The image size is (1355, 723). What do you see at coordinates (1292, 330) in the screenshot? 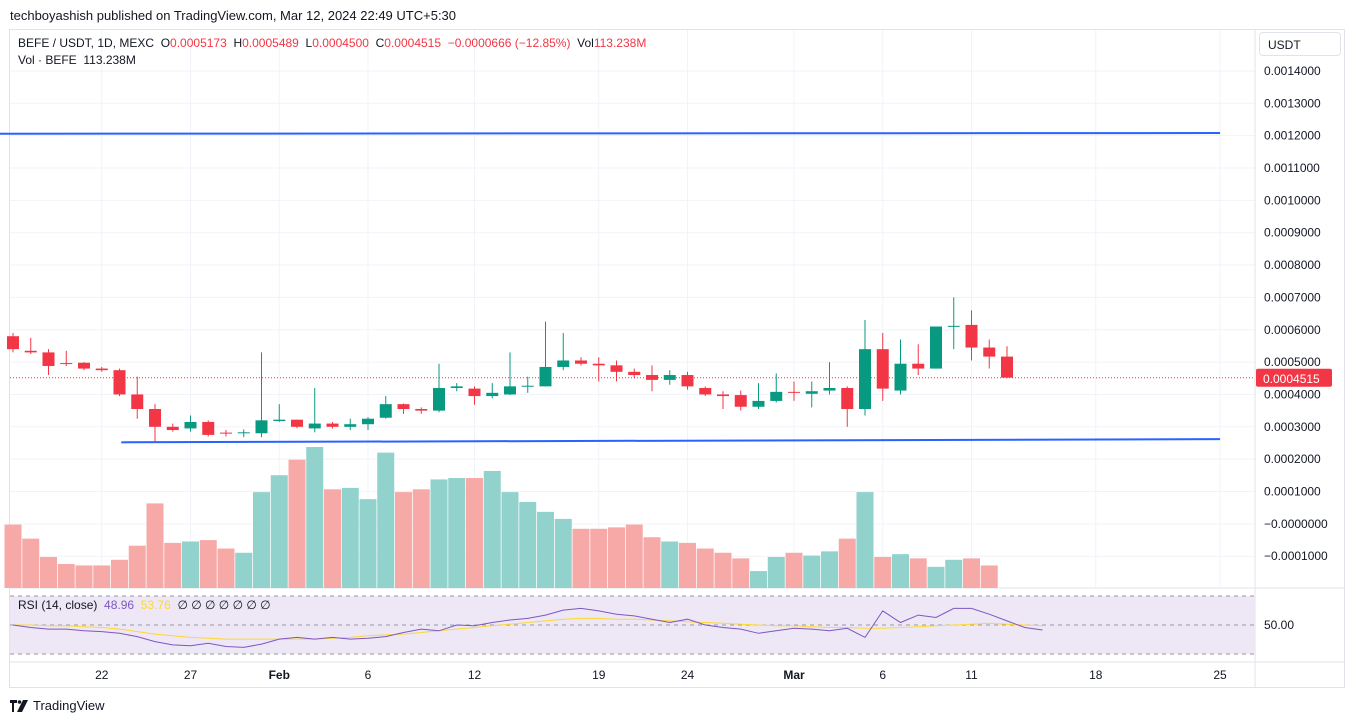
I see `y-tick-label: 0.0006000` at bounding box center [1292, 330].